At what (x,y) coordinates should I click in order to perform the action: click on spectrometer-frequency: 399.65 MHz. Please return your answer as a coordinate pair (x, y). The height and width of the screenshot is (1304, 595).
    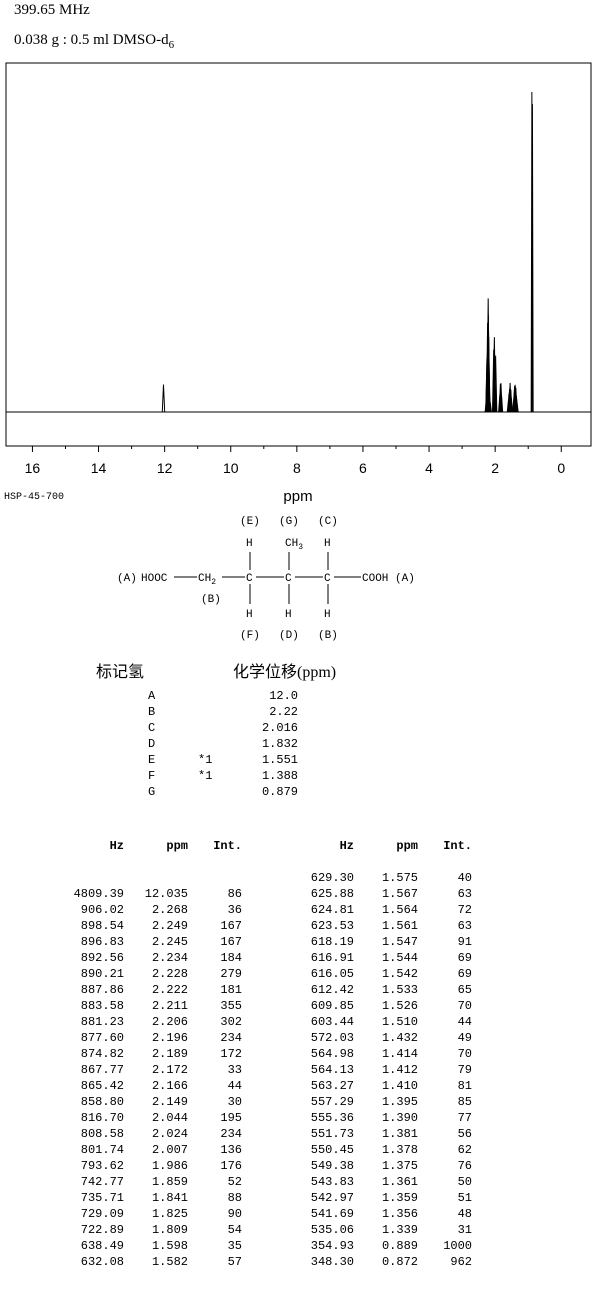
    Looking at the image, I should click on (52, 10).